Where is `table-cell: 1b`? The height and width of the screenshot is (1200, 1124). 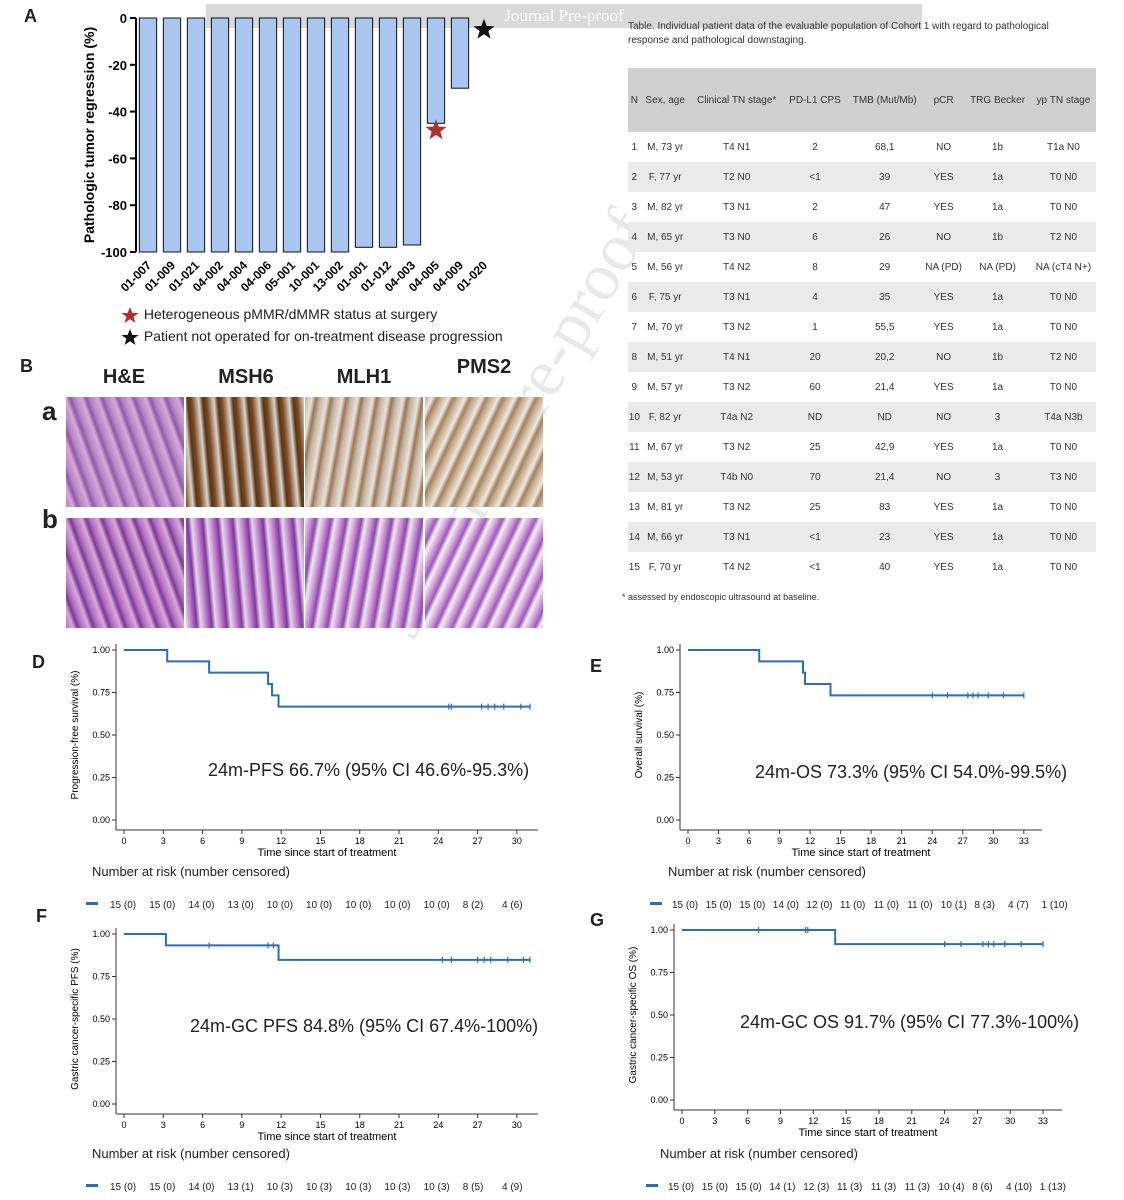
table-cell: 1b is located at coordinates (997, 357).